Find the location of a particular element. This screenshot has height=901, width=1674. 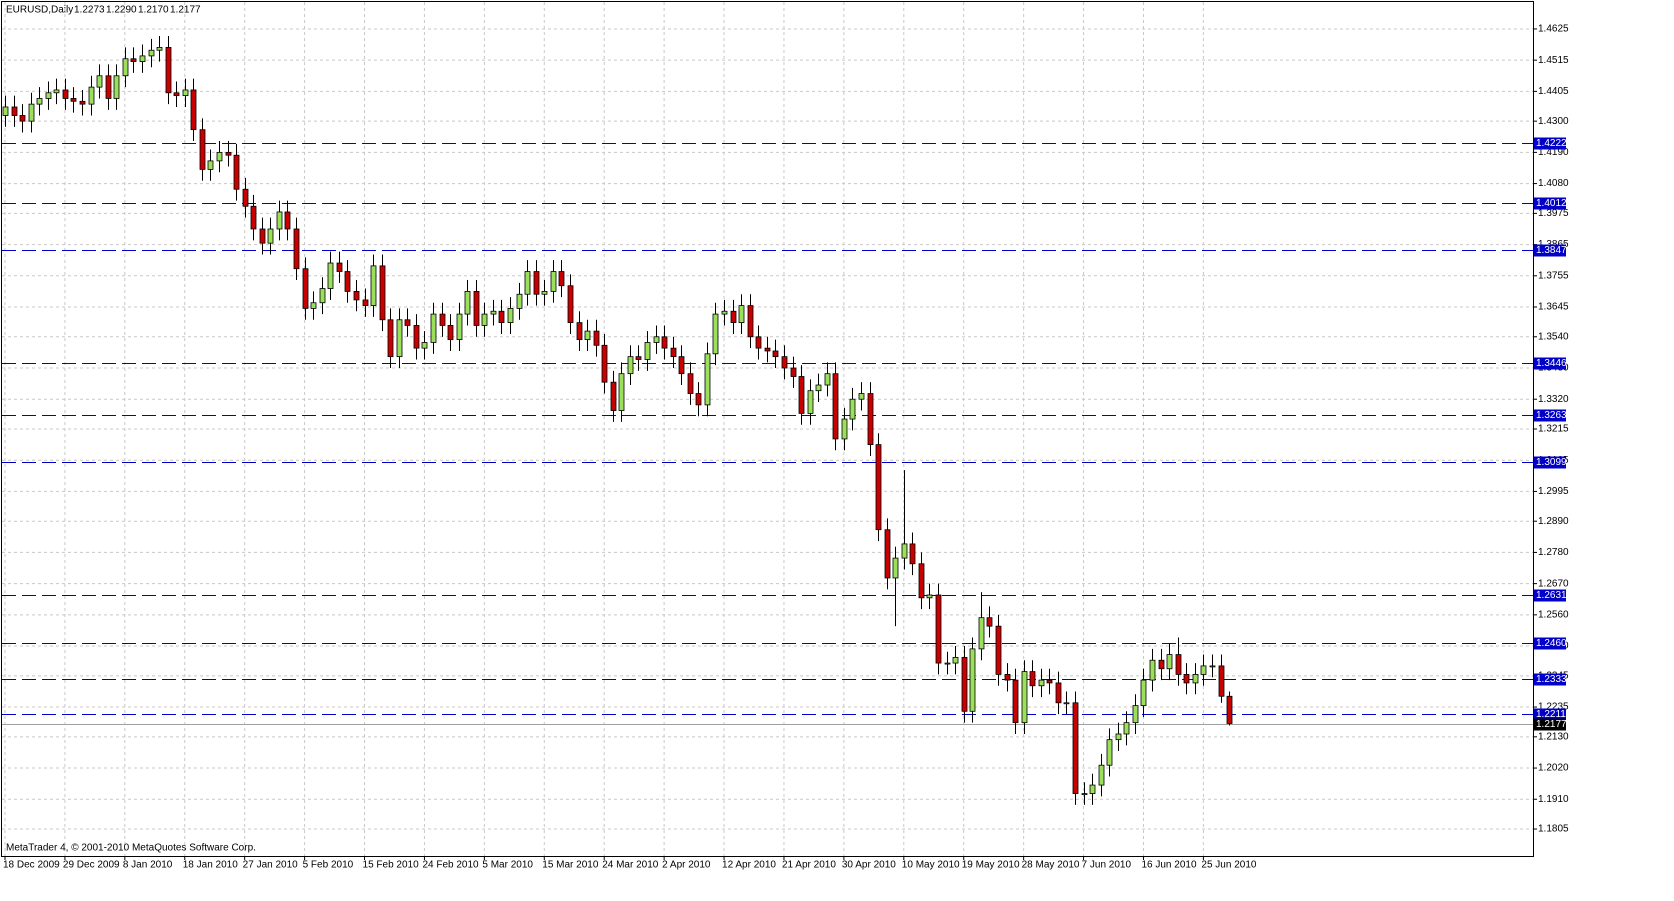

level-label: 1.4222 is located at coordinates (1551, 143).